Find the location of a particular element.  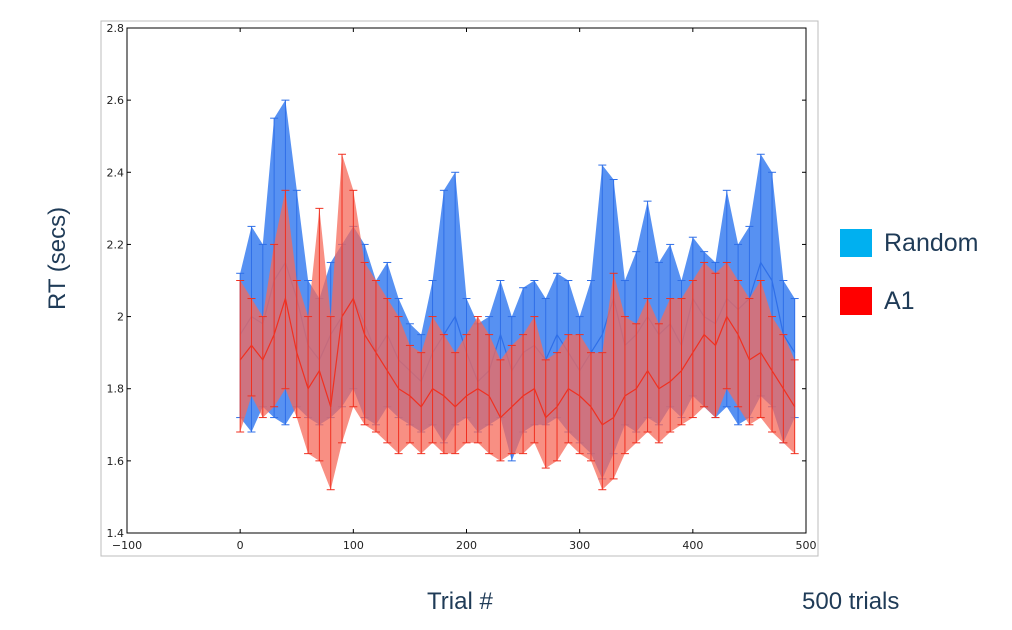

legend-label-a1: A1 is located at coordinates (899, 300).